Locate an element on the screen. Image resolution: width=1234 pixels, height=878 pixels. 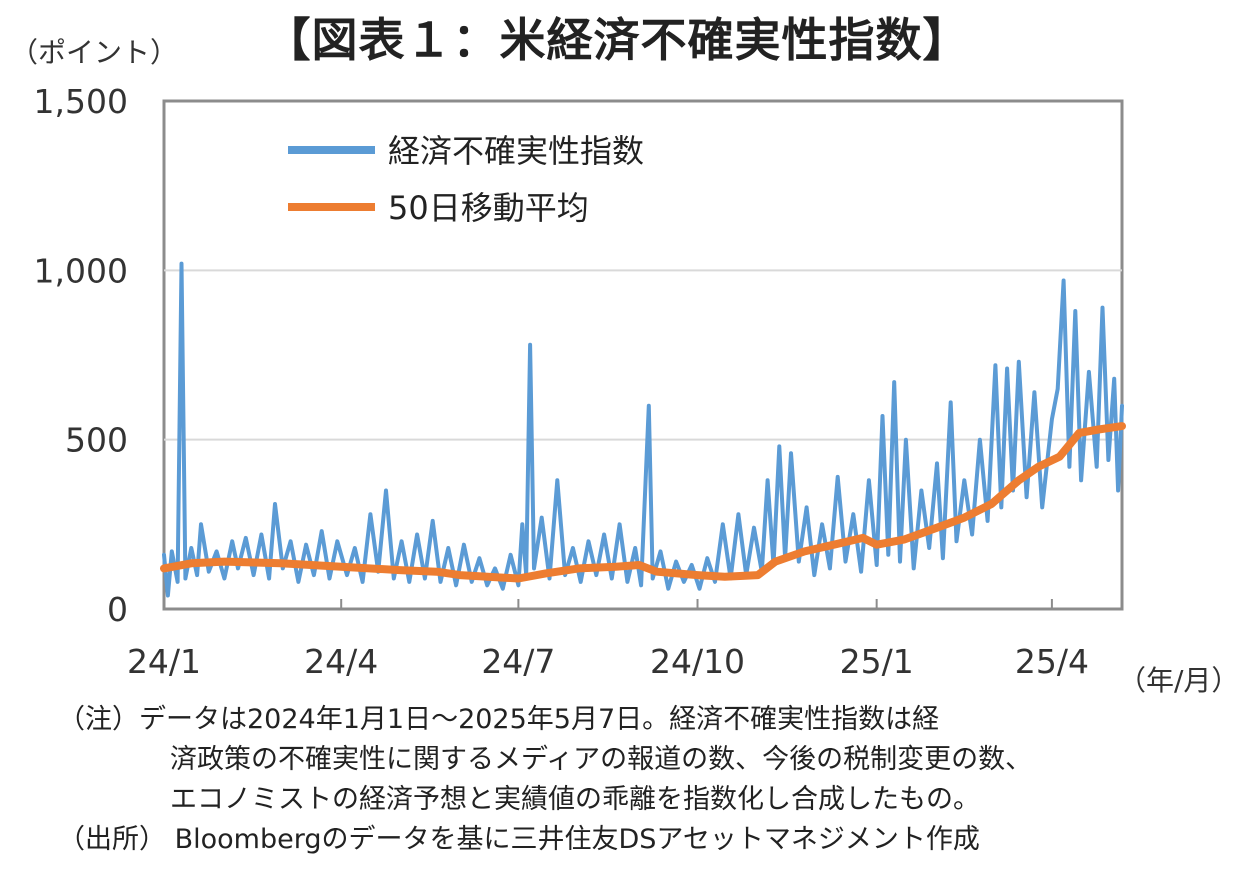
x-axis-unit: （年/月） is located at coordinates (1176, 680).